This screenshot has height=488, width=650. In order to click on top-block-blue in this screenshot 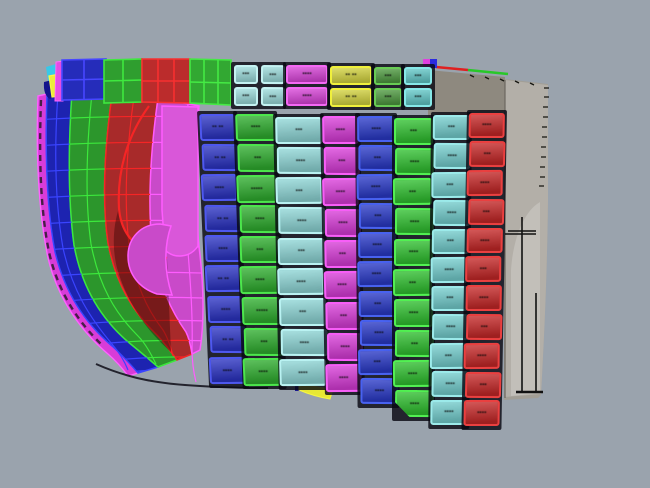, I will do `click(84, 79)`.